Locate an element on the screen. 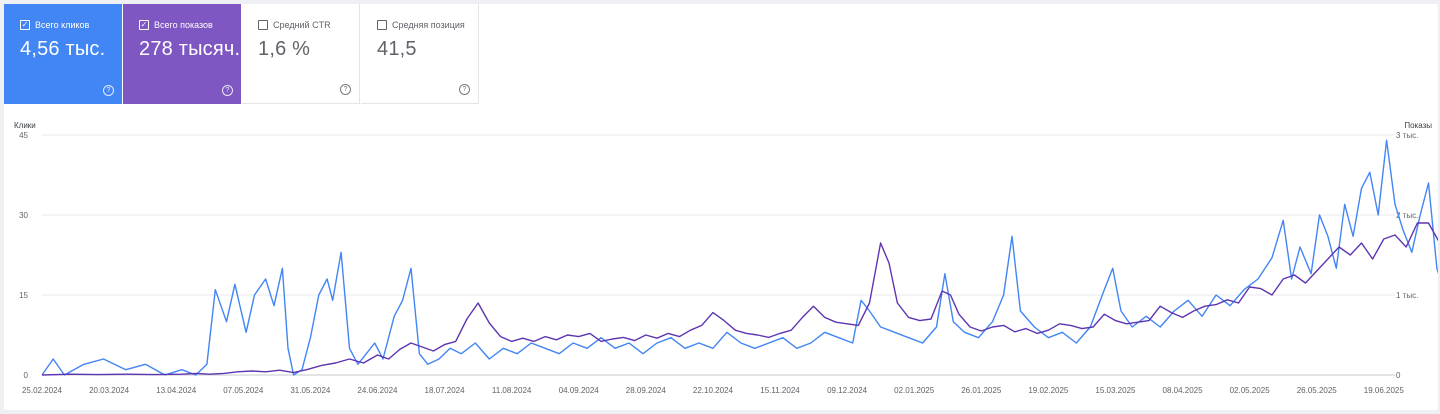 The height and width of the screenshot is (414, 1440). x-tick-label: 09.12.2024 is located at coordinates (847, 390).